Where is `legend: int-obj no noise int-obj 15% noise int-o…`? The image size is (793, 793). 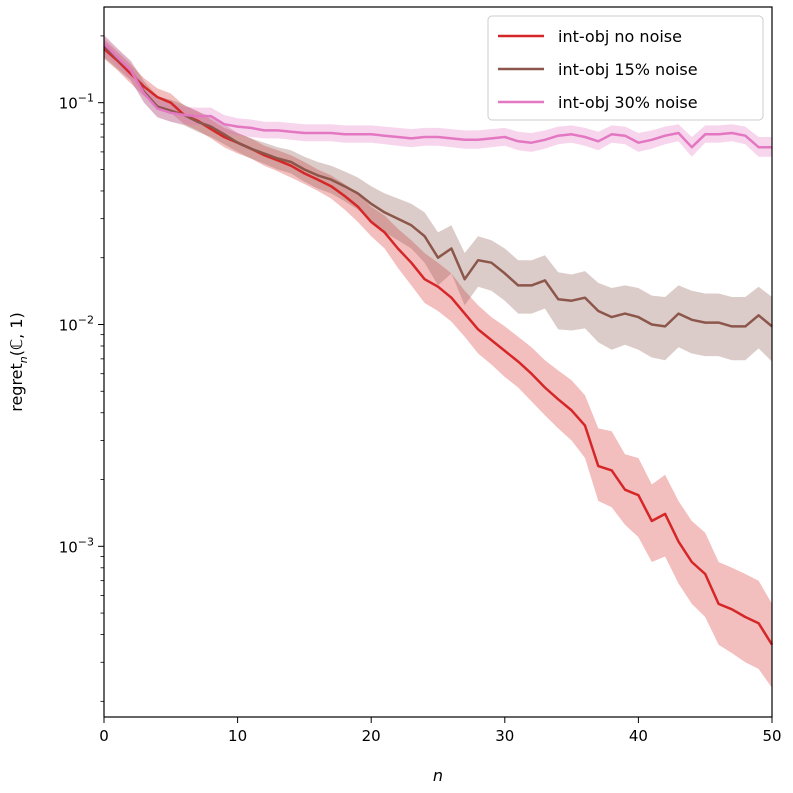
legend: int-obj no noise int-obj 15% noise int-o… is located at coordinates (625, 68).